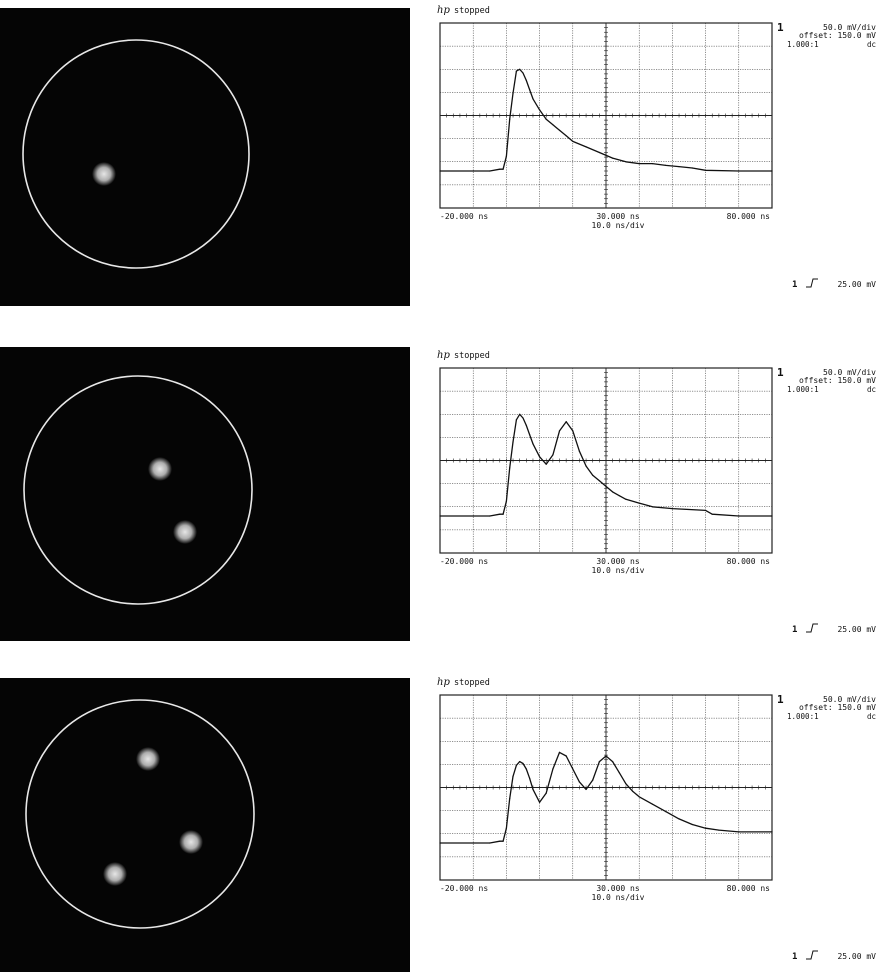 The width and height of the screenshot is (877, 972). Describe the element at coordinates (136, 154) in the screenshot. I see `detector-outline-circle` at that location.